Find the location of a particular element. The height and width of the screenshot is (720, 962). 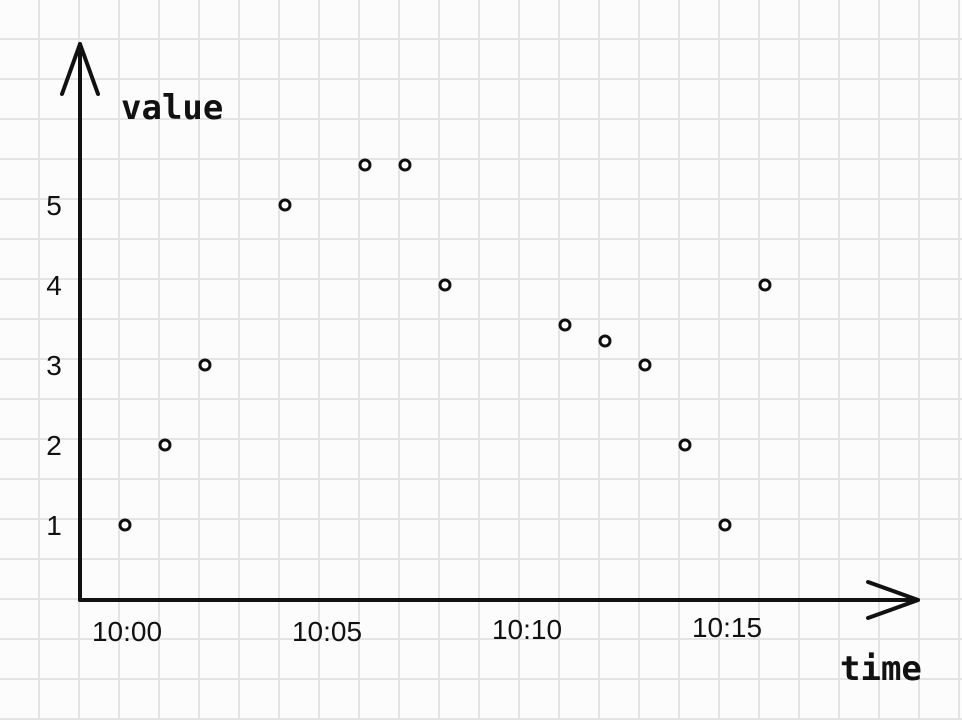

y-tick-label: 4 is located at coordinates (54, 285).